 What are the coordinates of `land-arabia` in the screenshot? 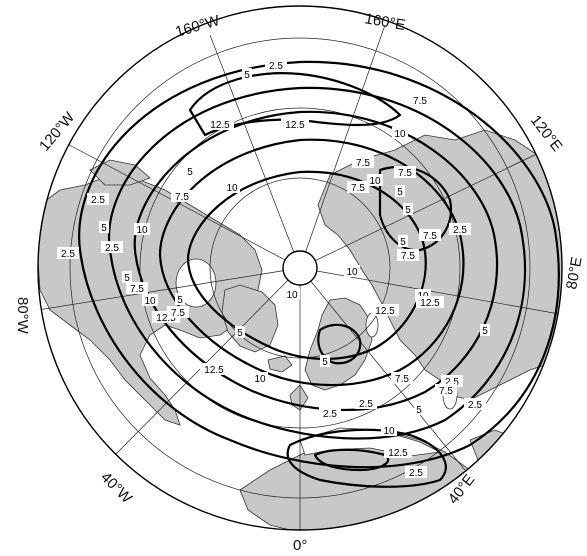 It's located at (502, 462).